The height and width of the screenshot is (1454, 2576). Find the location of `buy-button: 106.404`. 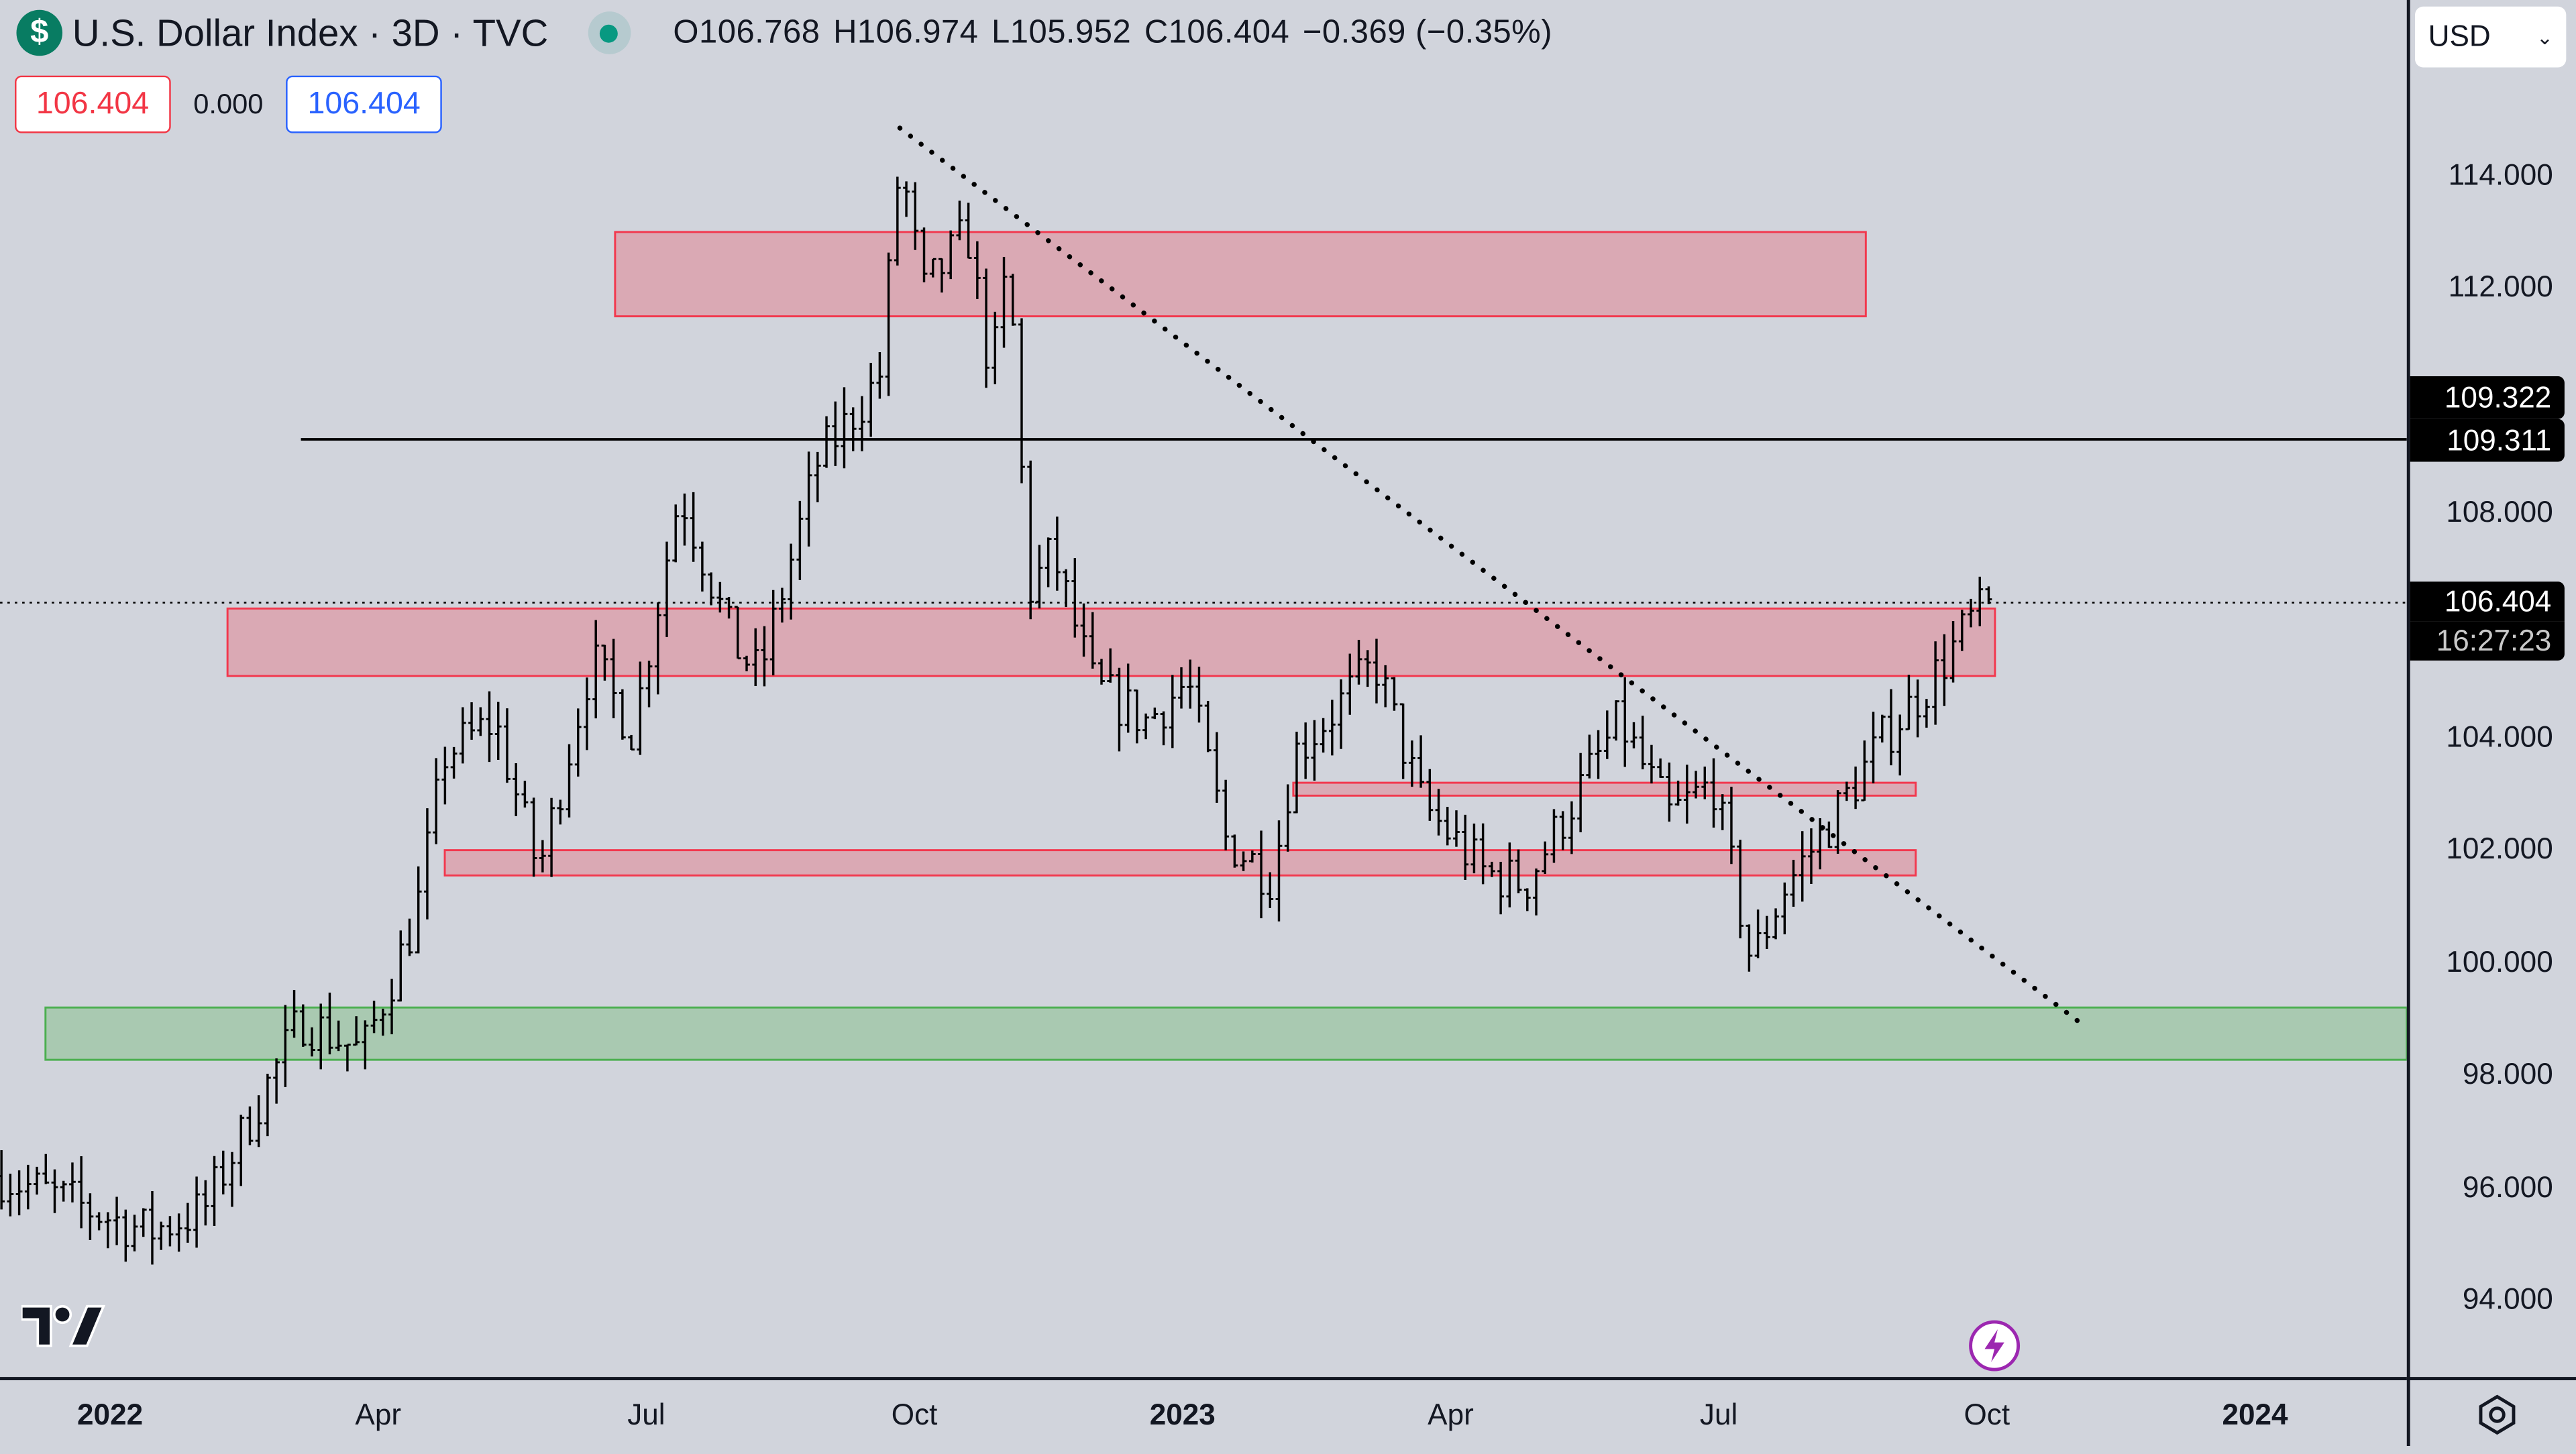

buy-button: 106.404 is located at coordinates (364, 104).